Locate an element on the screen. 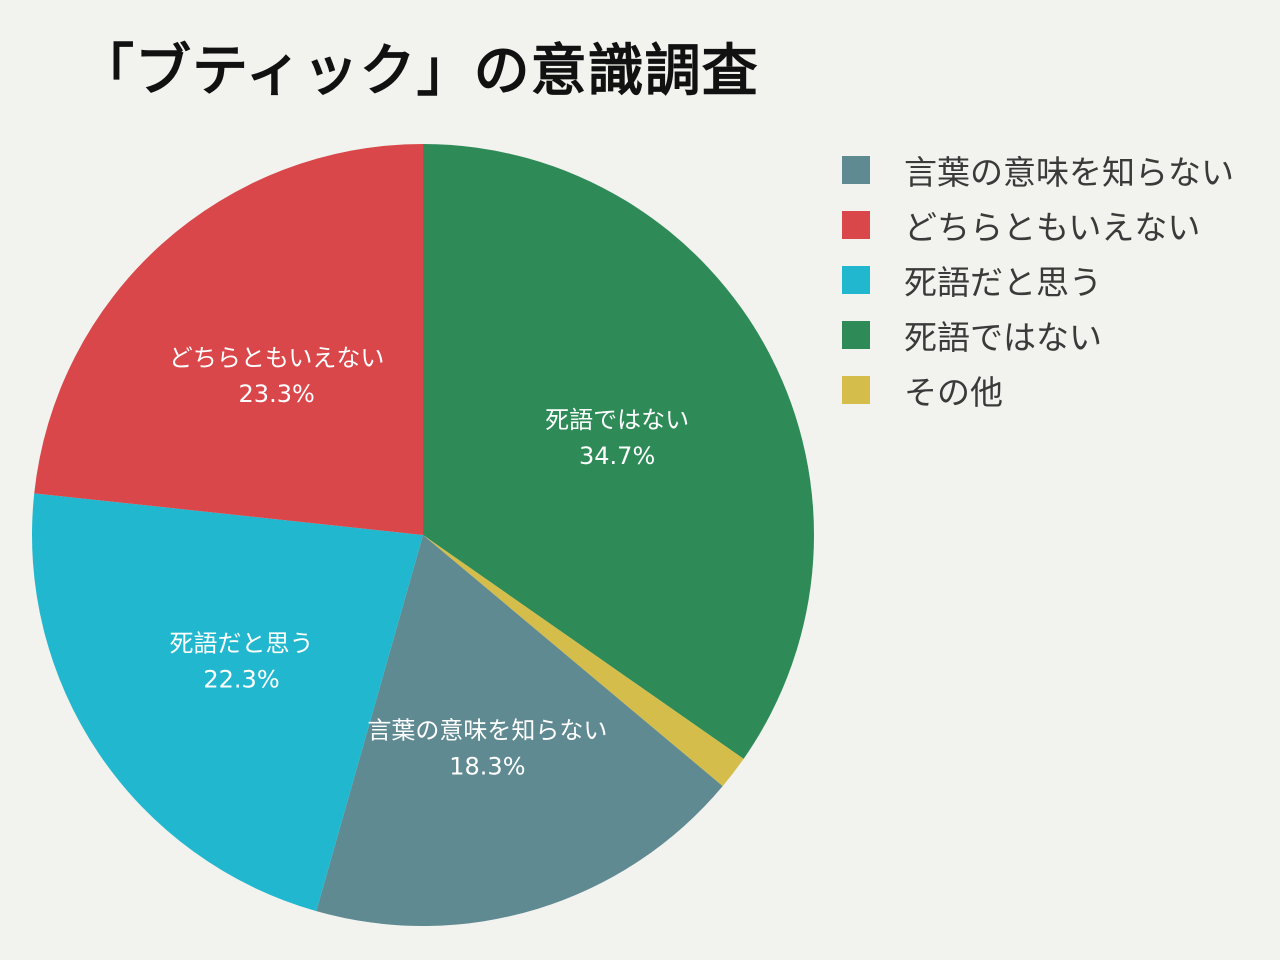 The width and height of the screenshot is (1280, 960). legend-item: その他 is located at coordinates (1038, 389).